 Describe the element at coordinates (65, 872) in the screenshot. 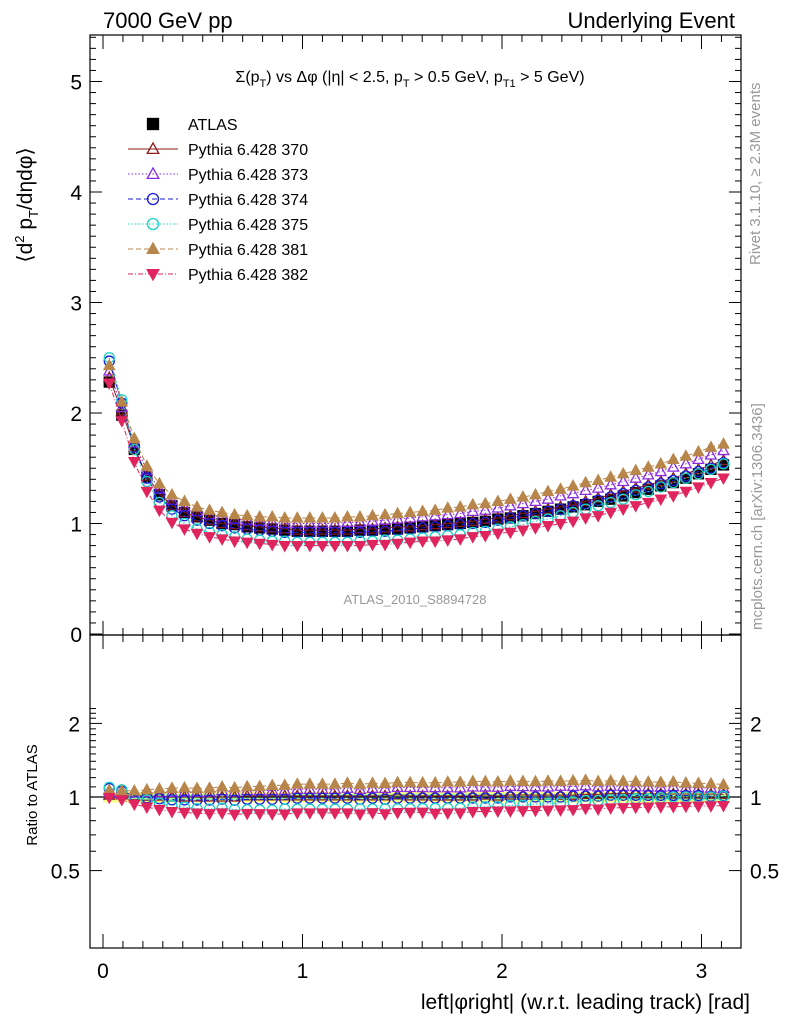

I see `ratio-tick-label-left: 0.5` at that location.